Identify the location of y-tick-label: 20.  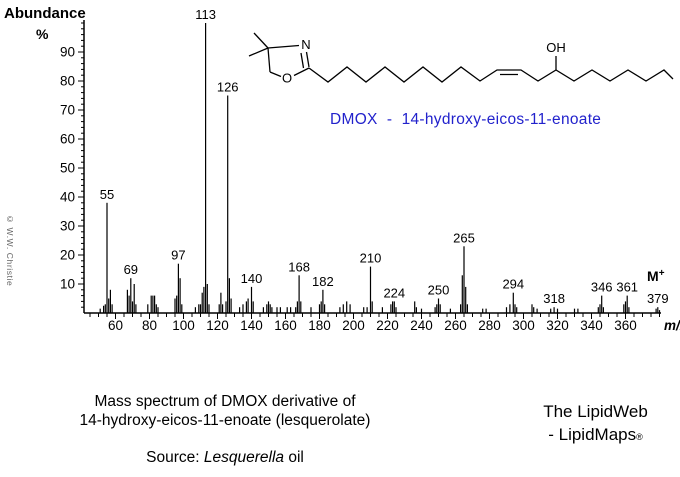
(67, 255).